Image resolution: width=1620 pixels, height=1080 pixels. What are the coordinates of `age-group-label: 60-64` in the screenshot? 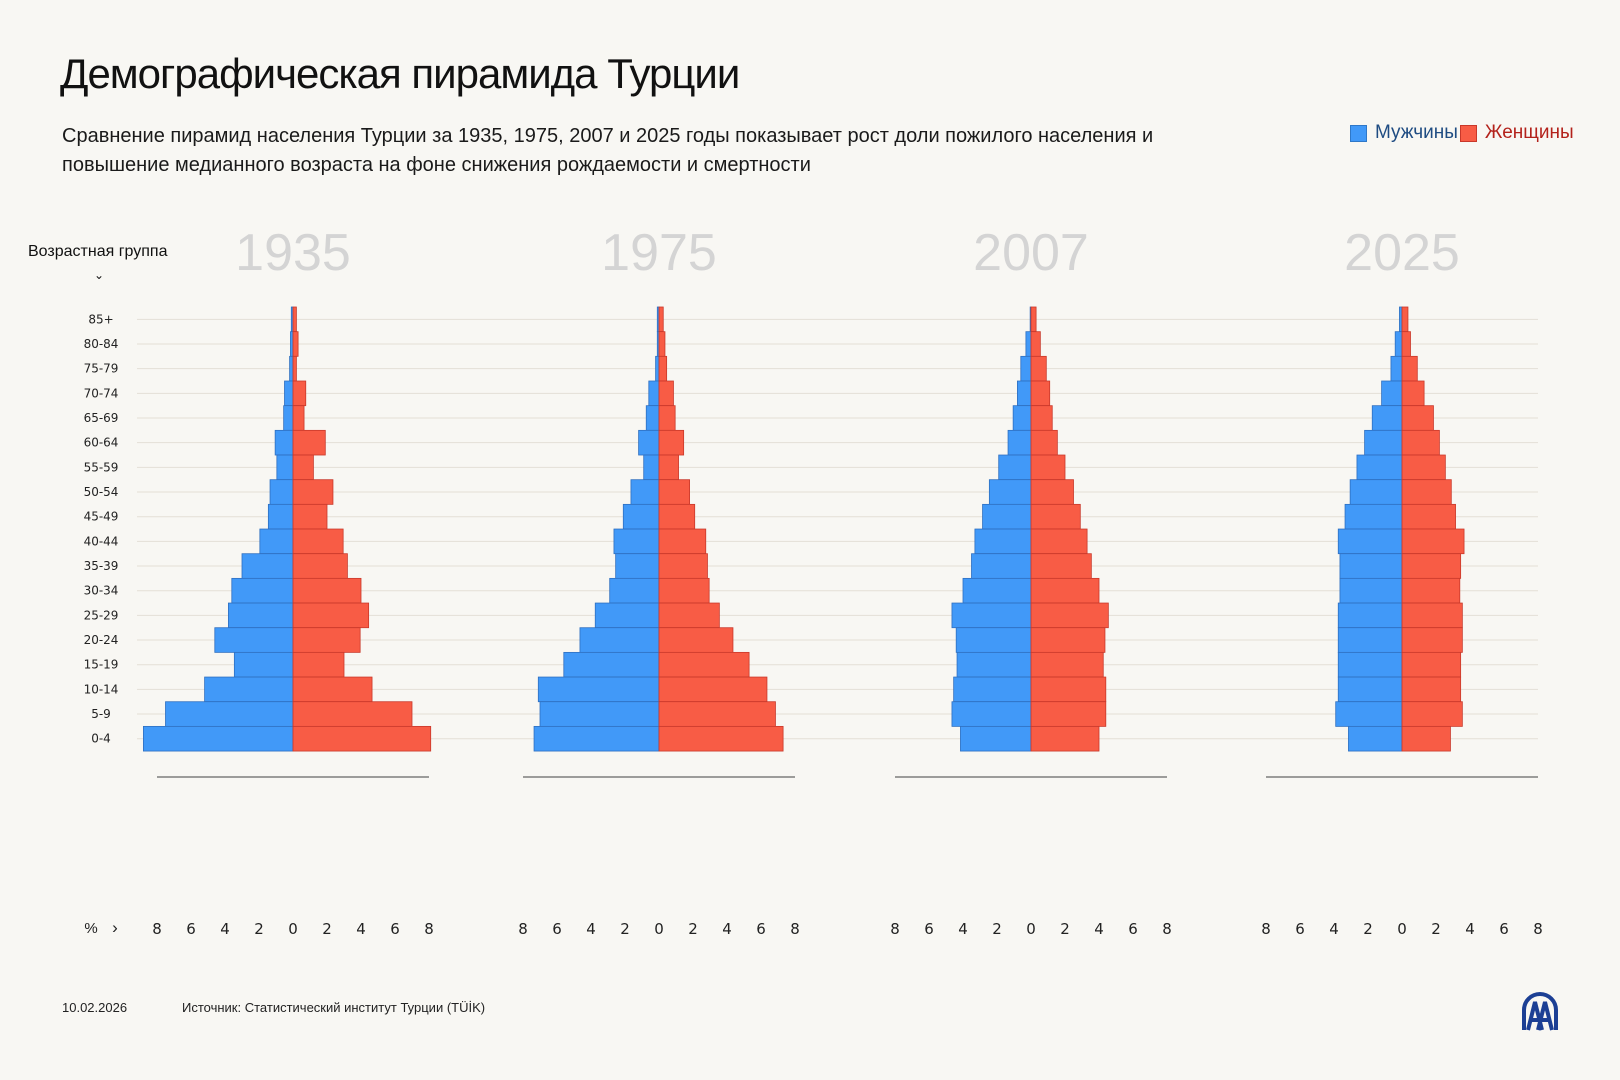 It's located at (101, 443).